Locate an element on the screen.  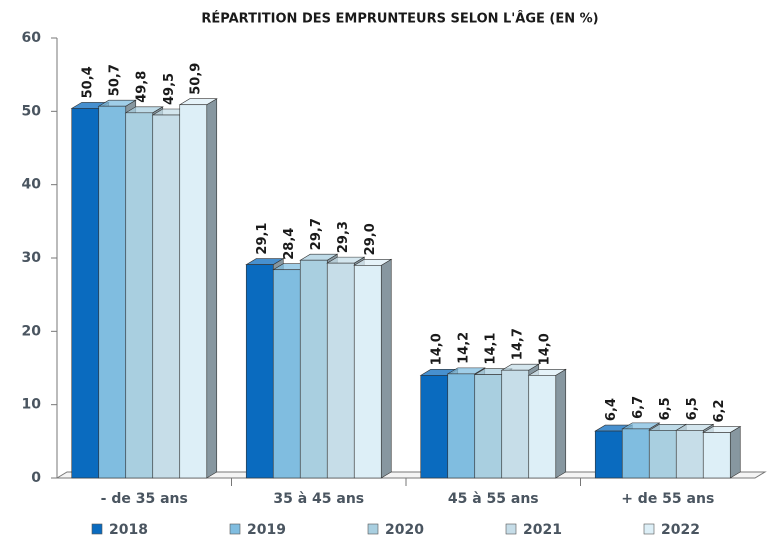
y-tick-label: 50 is located at coordinates (32, 111).